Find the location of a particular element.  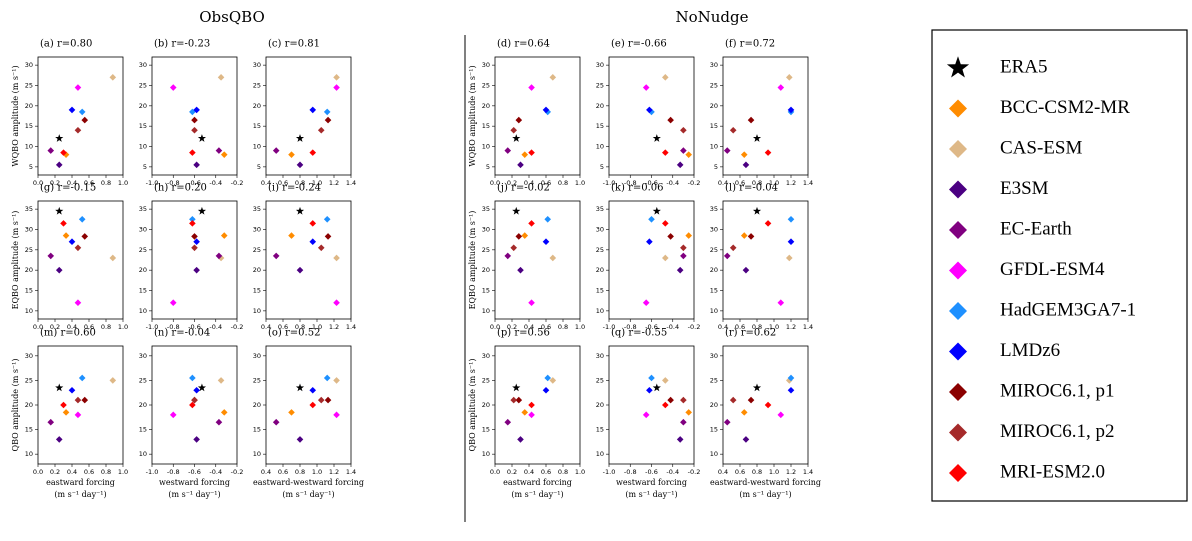

legend-label: MRI-ESM2.0 is located at coordinates (1052, 471).